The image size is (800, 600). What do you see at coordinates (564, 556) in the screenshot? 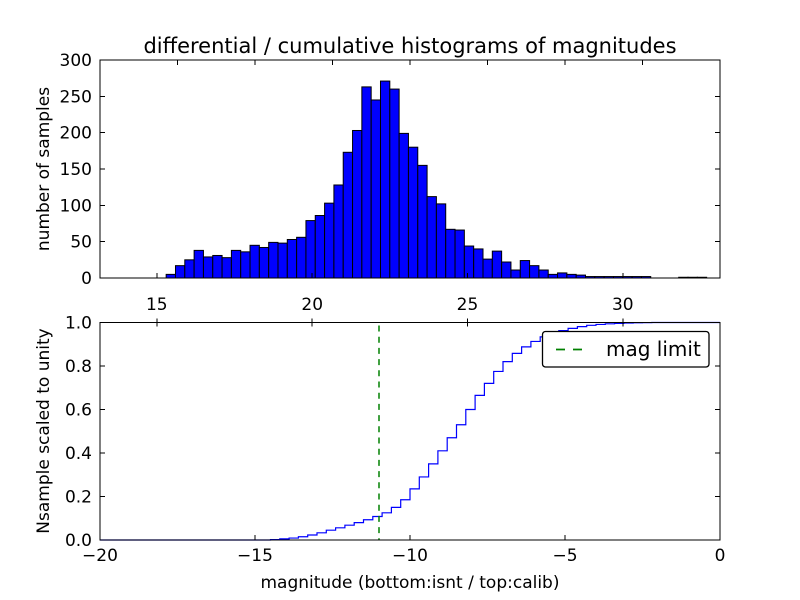
I see `bottom-plot-xtick-label: −5` at bounding box center [564, 556].